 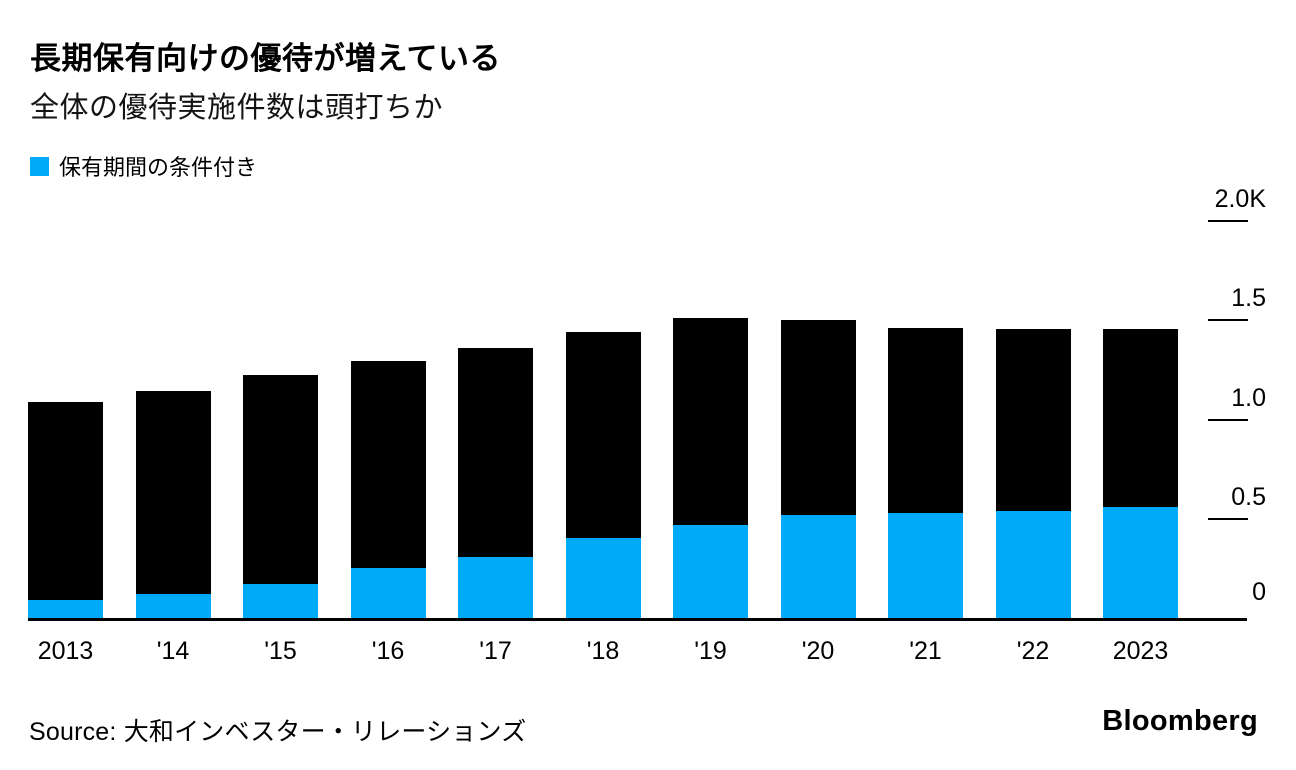 What do you see at coordinates (1248, 298) in the screenshot?
I see `y-axis-label: 1.5` at bounding box center [1248, 298].